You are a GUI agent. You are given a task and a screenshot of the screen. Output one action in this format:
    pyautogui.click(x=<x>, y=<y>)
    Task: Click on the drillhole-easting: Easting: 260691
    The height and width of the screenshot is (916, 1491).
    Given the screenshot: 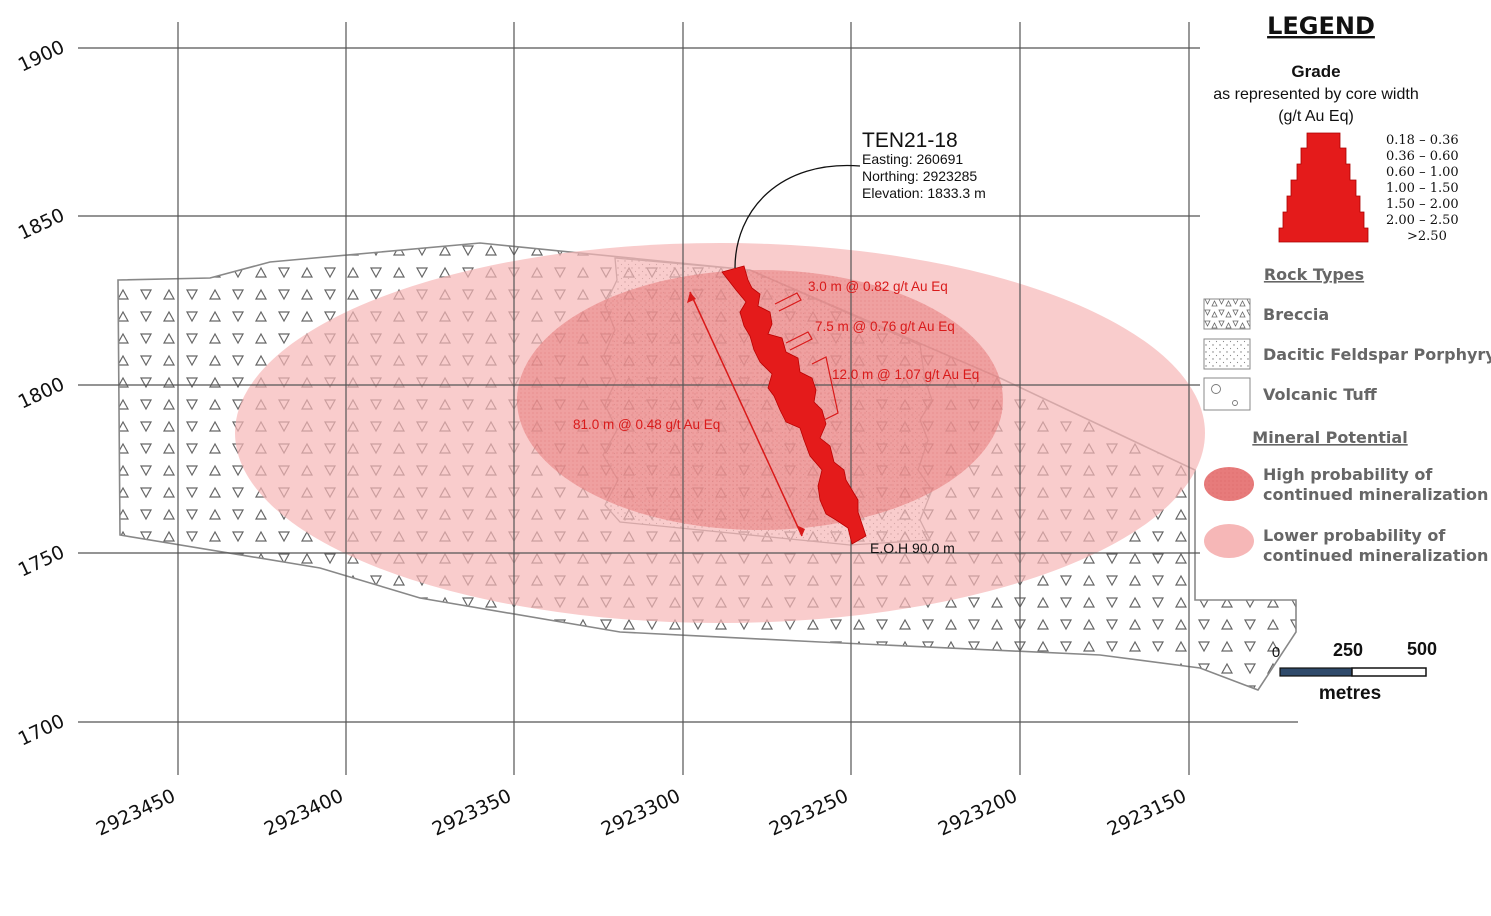 What is the action you would take?
    pyautogui.click(x=912, y=159)
    